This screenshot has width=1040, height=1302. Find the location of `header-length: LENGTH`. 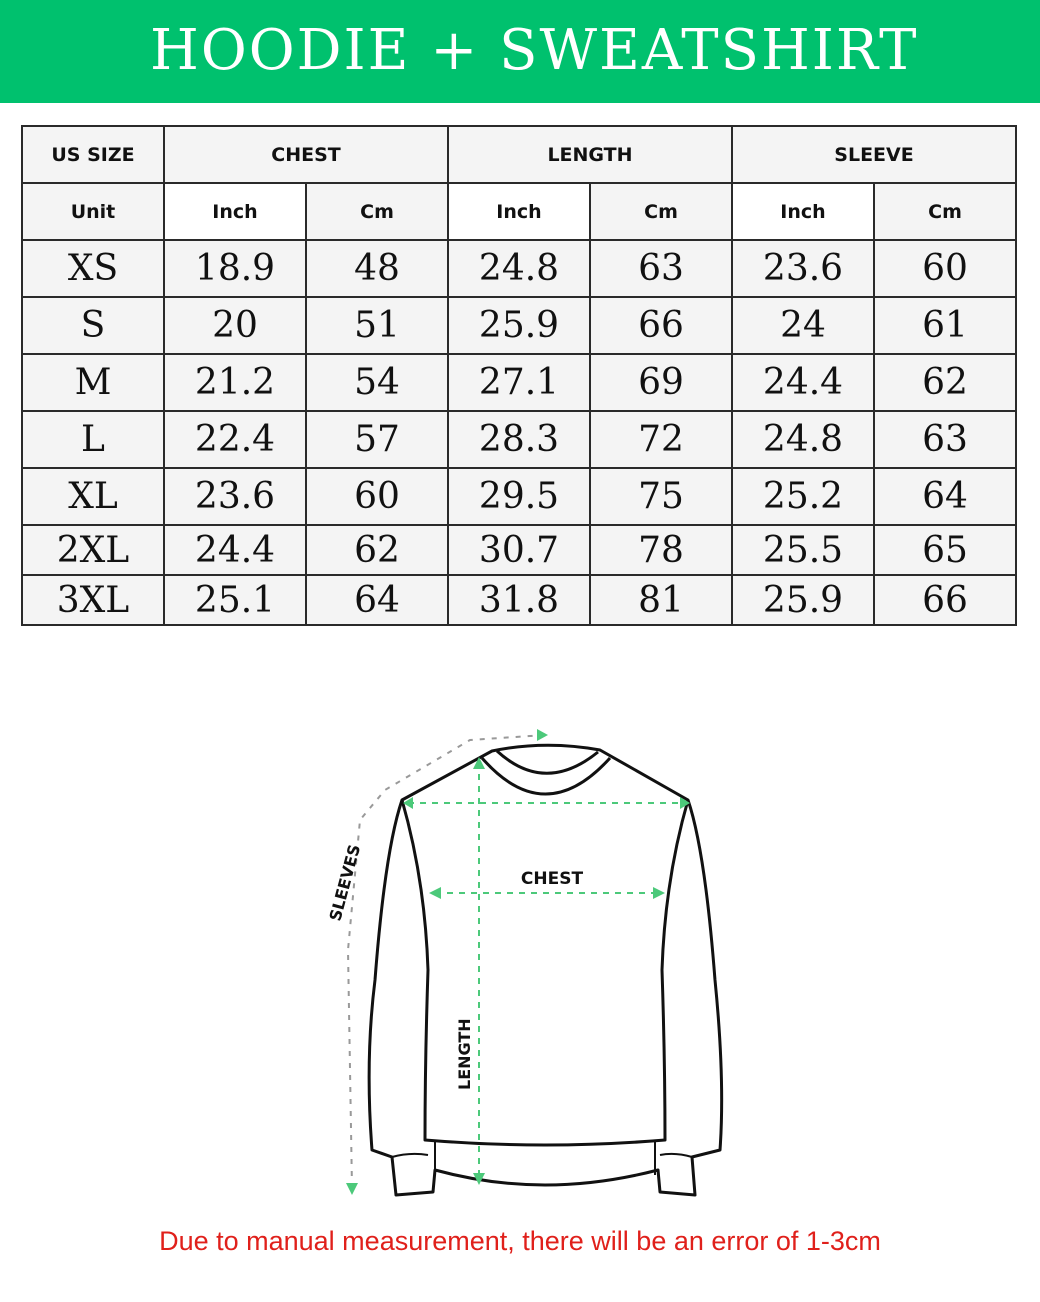

header-length: LENGTH is located at coordinates (590, 154).